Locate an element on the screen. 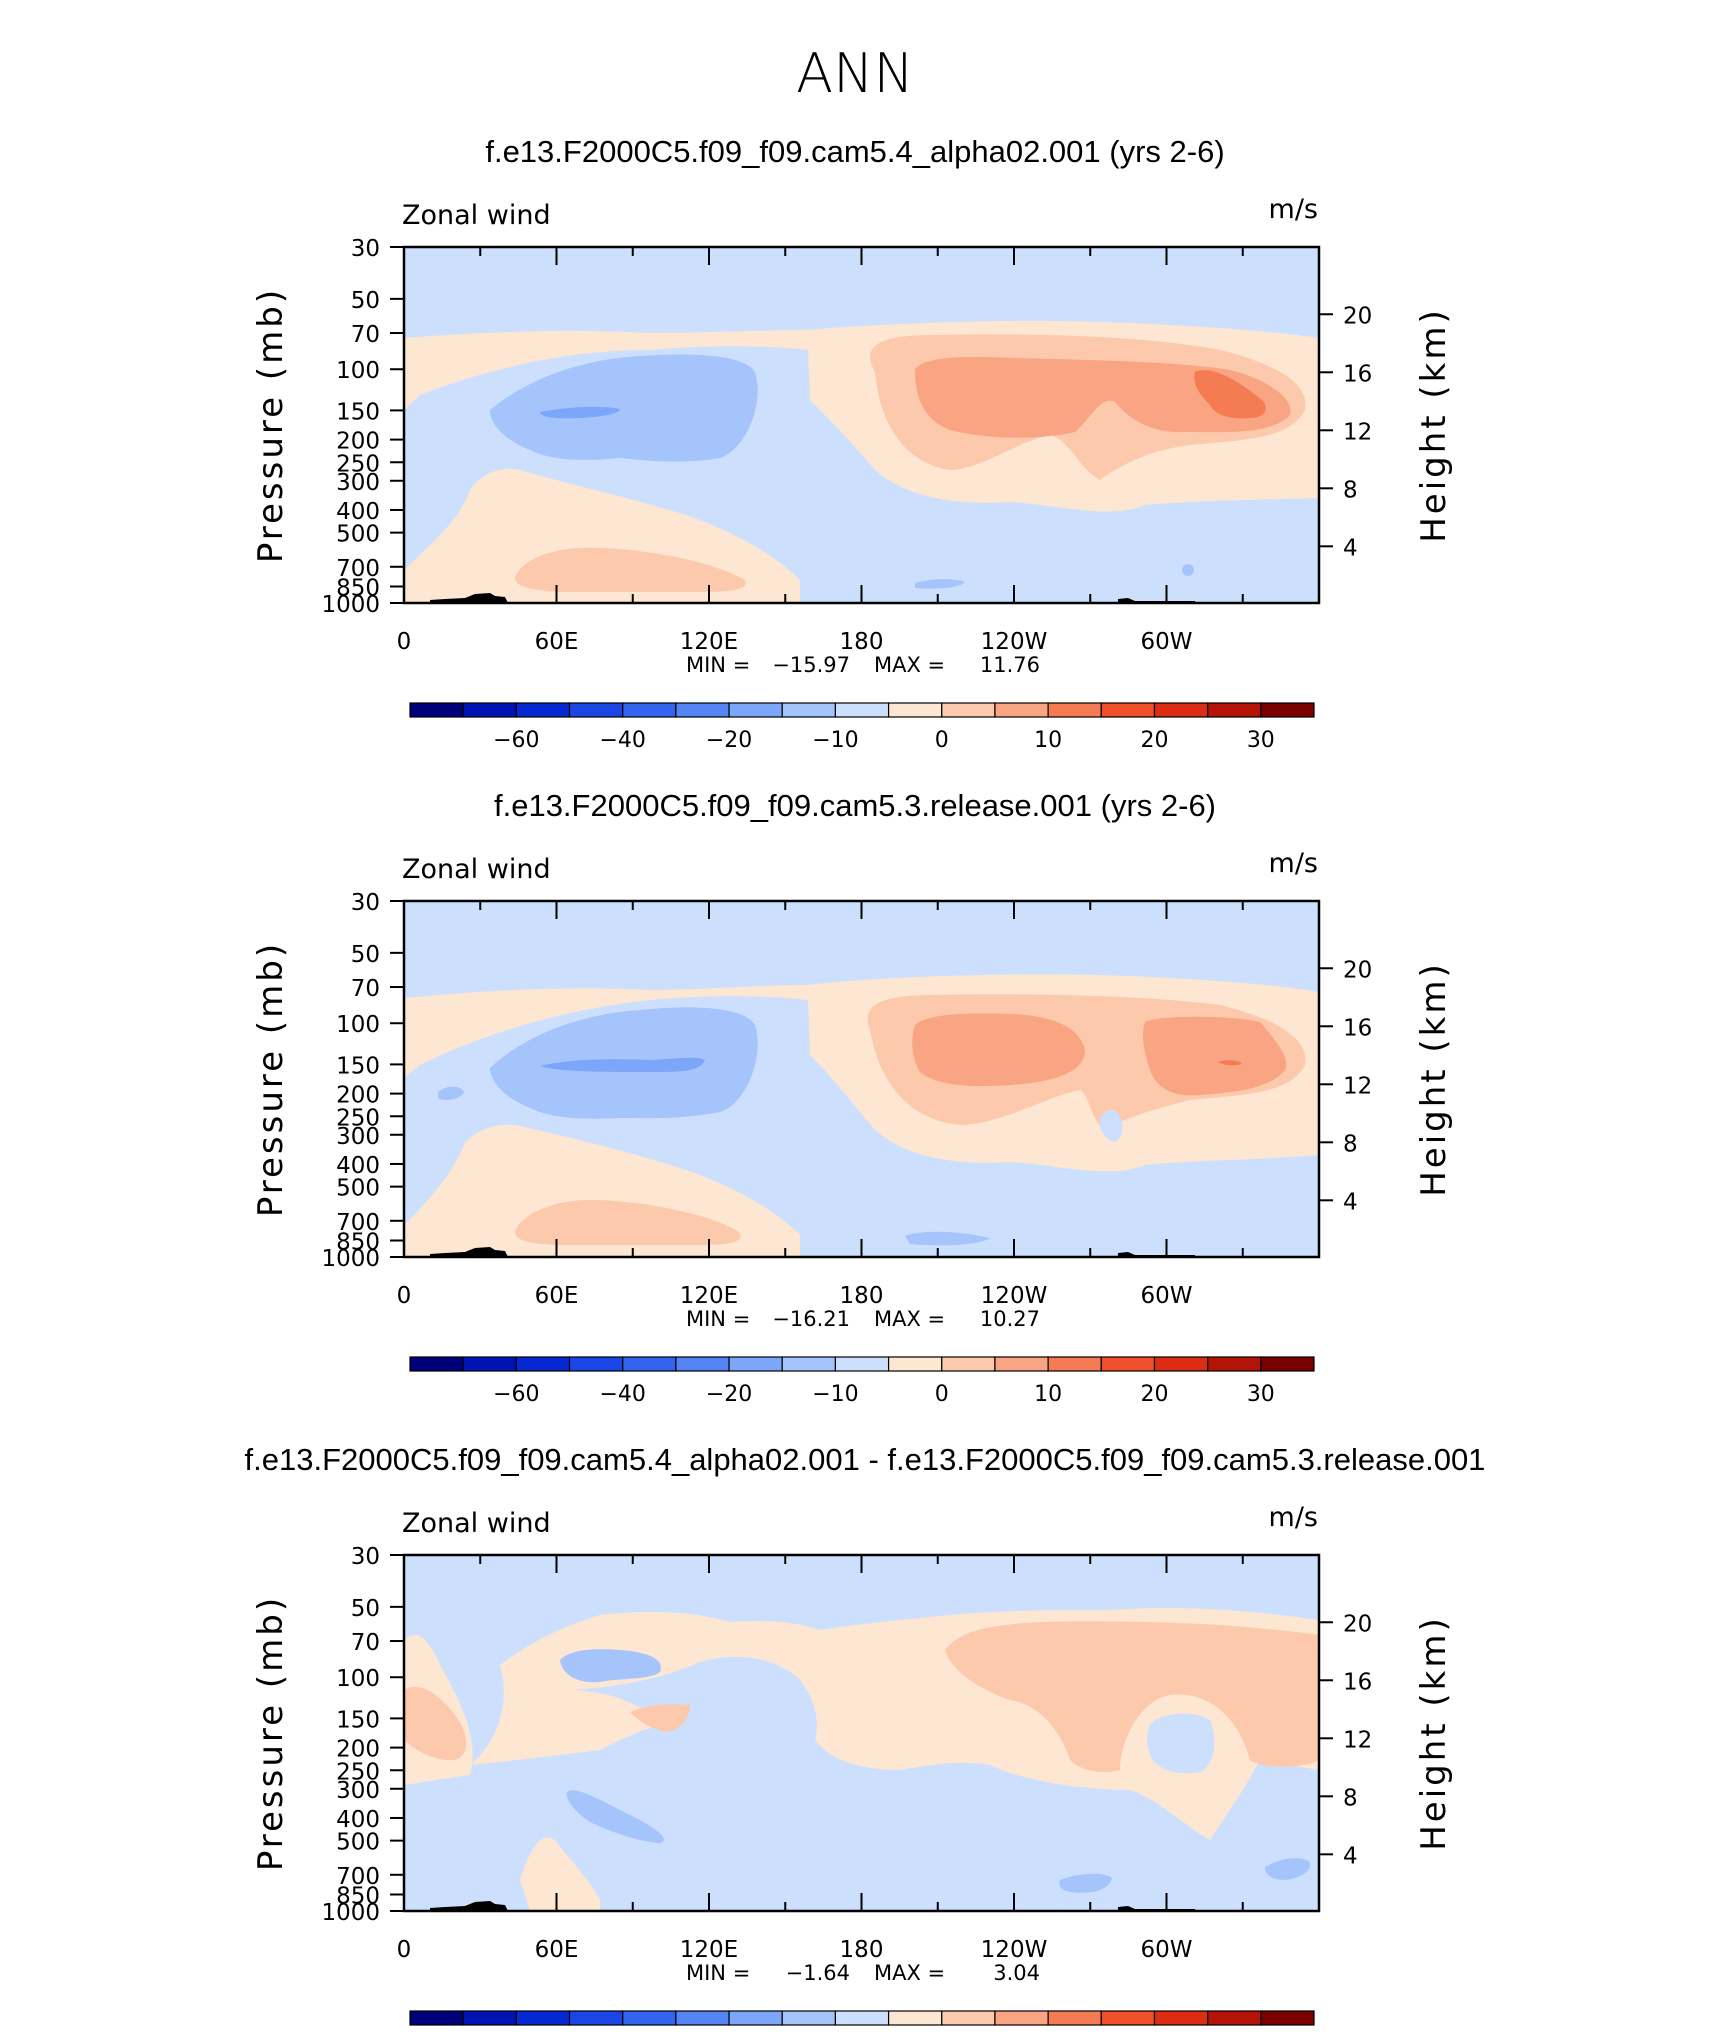  y2-tick-label: 8 is located at coordinates (1350, 1144).